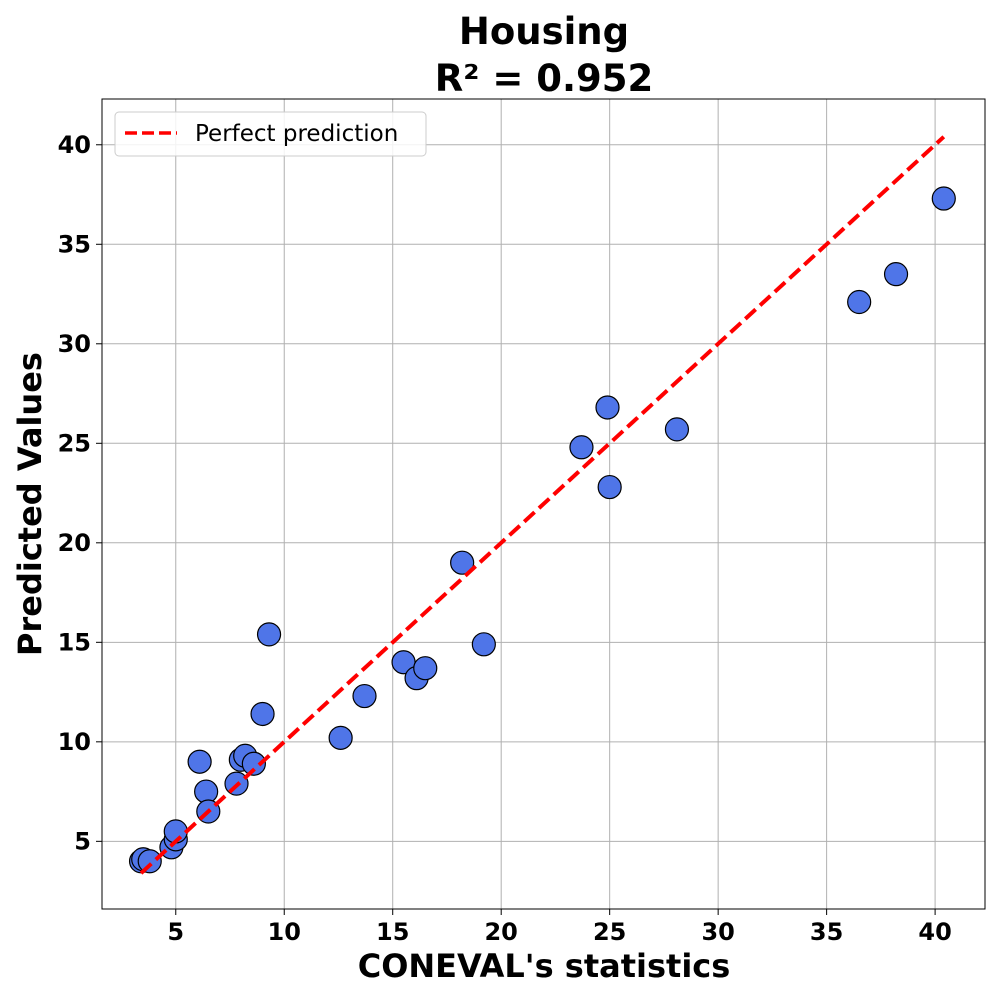 This screenshot has width=1000, height=1000. I want to click on legend-label-perfect-prediction: Perfect prediction, so click(296, 134).